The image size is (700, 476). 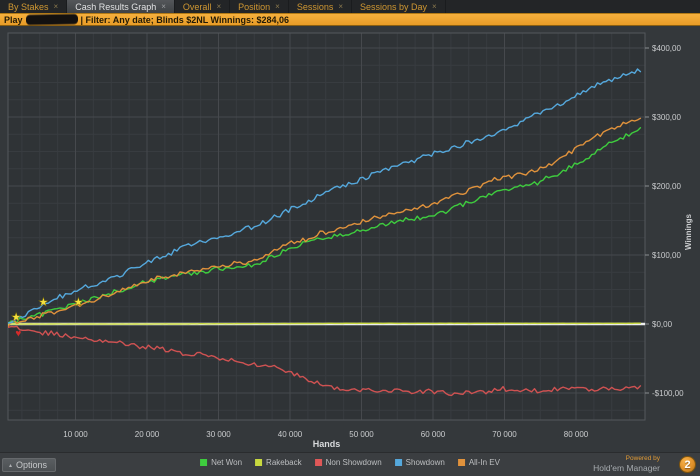 I want to click on powered-by-label: Powered by, so click(x=642, y=458).